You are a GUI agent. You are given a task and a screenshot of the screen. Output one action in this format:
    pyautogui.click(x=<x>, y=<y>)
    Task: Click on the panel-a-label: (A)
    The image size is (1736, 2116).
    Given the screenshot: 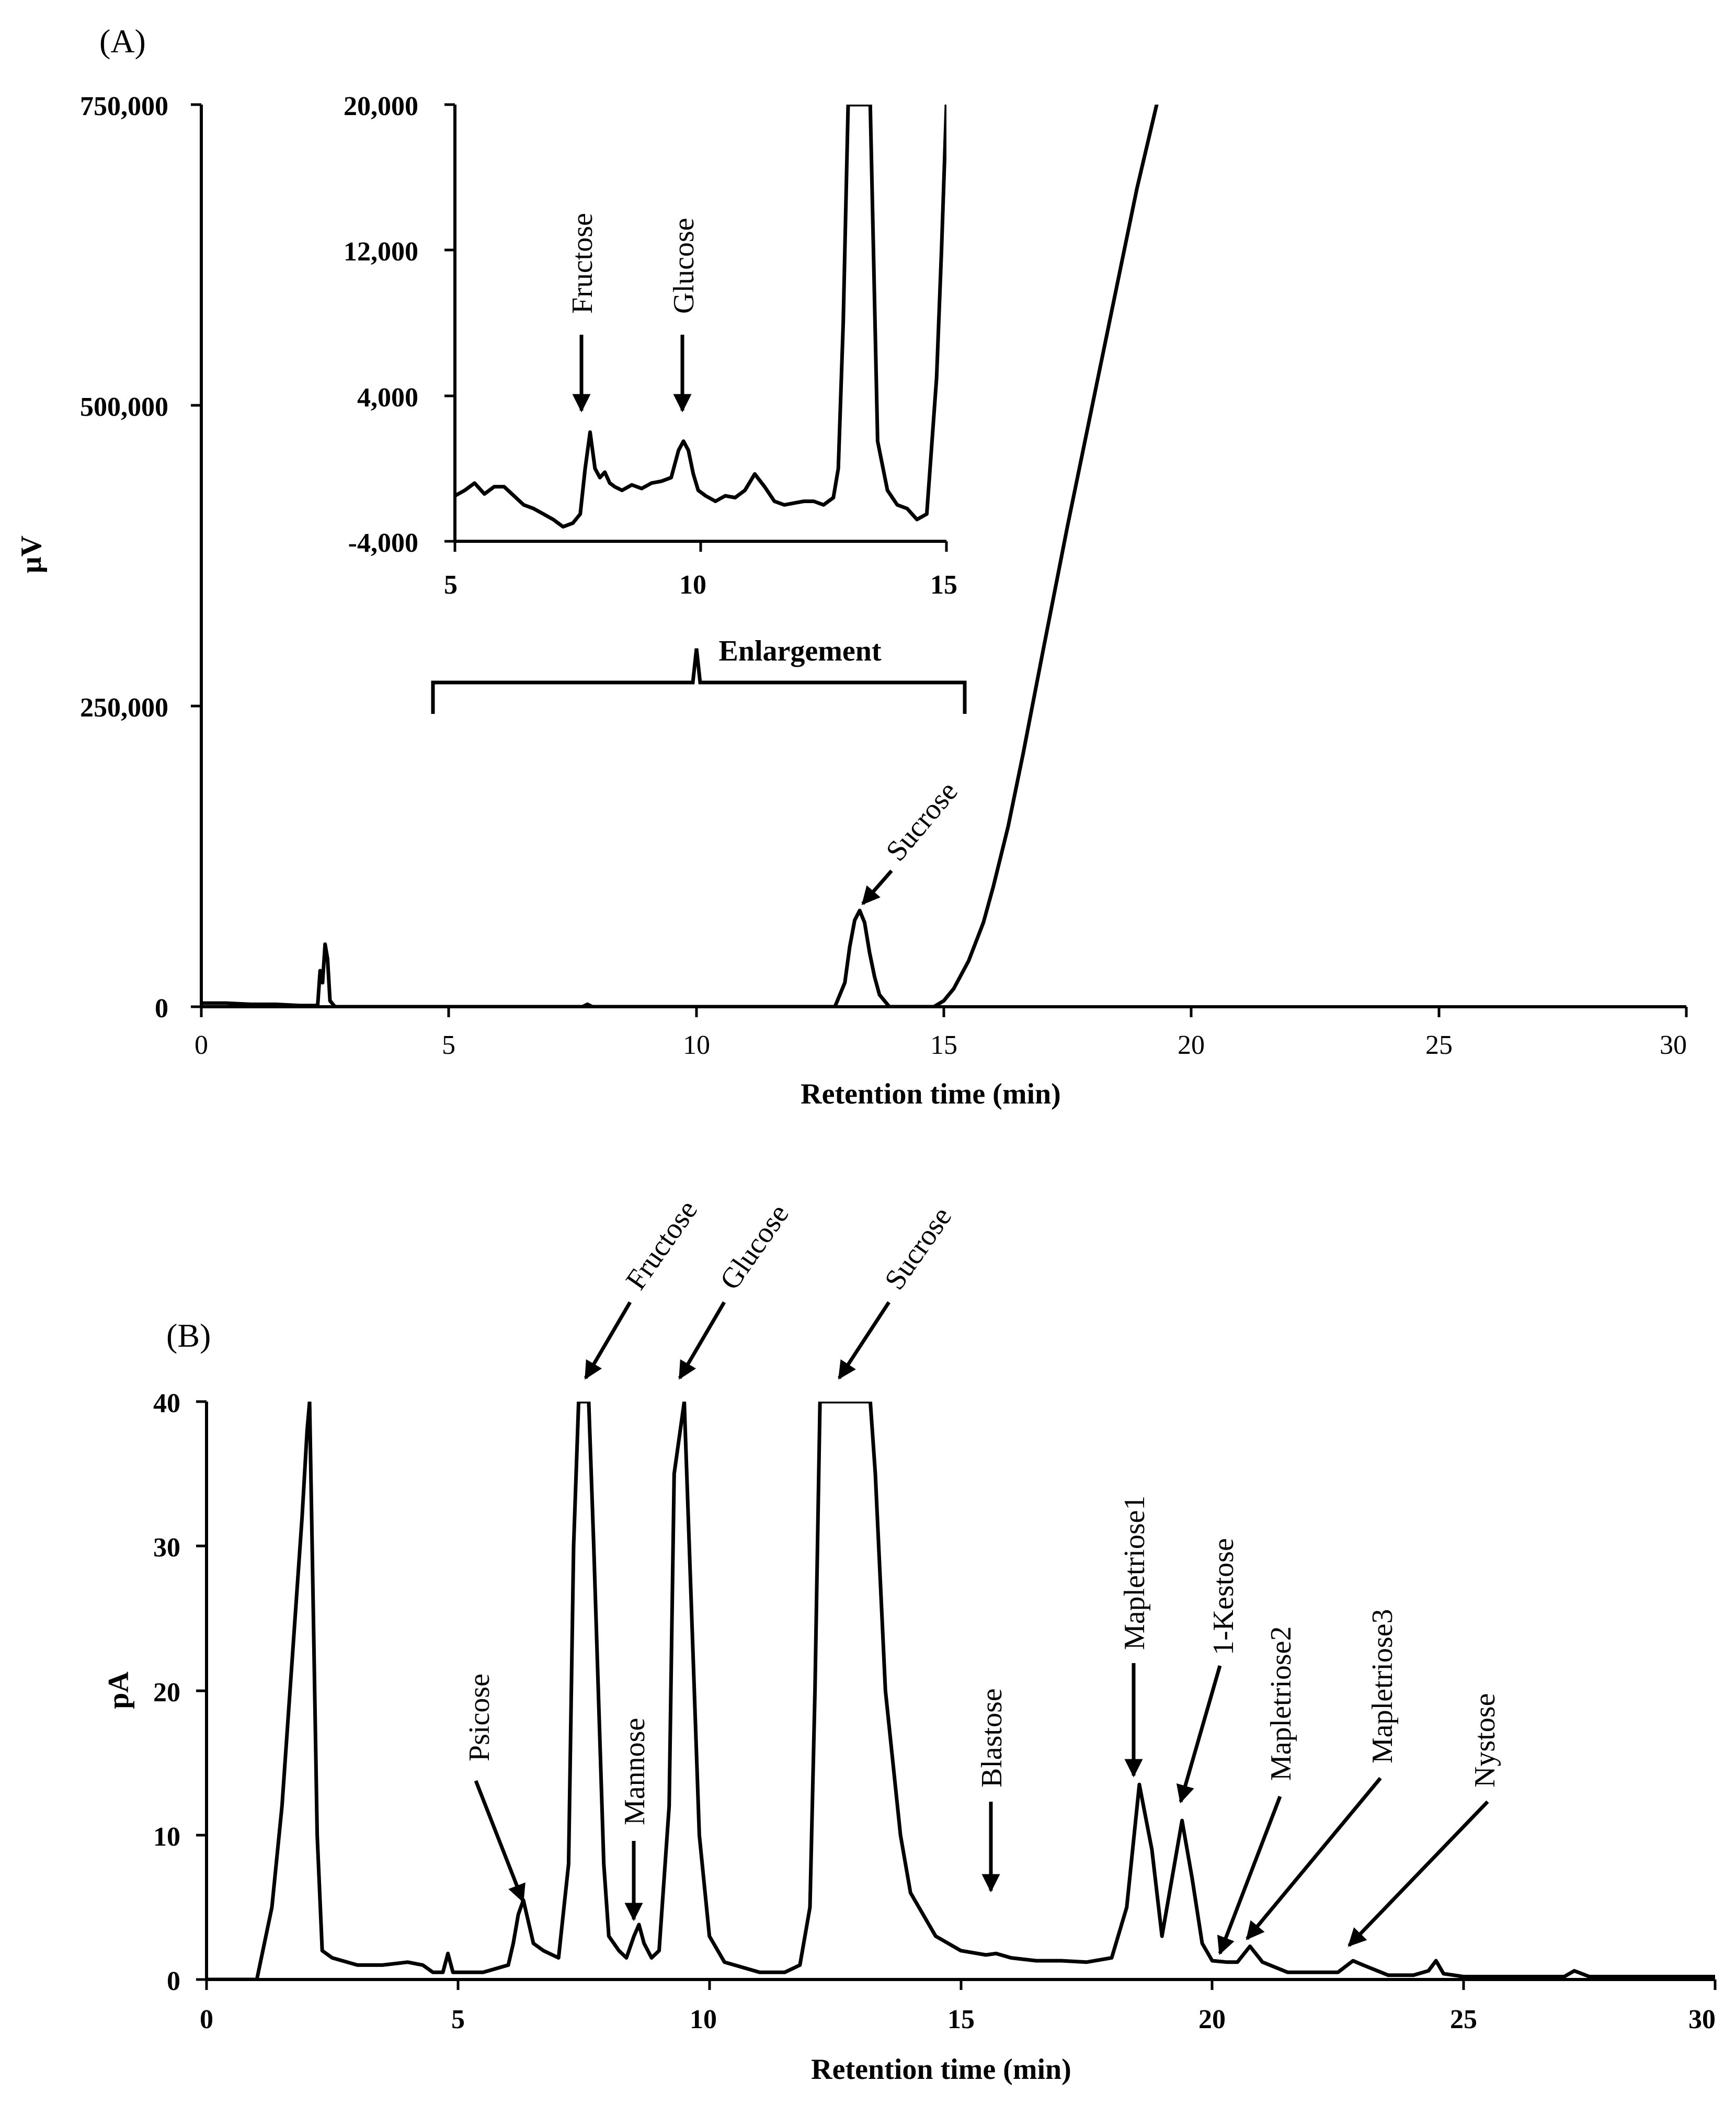 What is the action you would take?
    pyautogui.click(x=123, y=41)
    